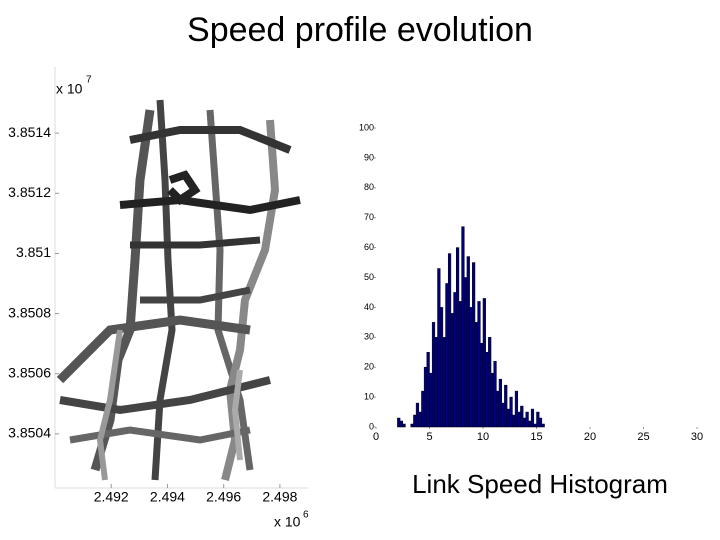  What do you see at coordinates (33, 252) in the screenshot?
I see `y-tick-label: 3.851` at bounding box center [33, 252].